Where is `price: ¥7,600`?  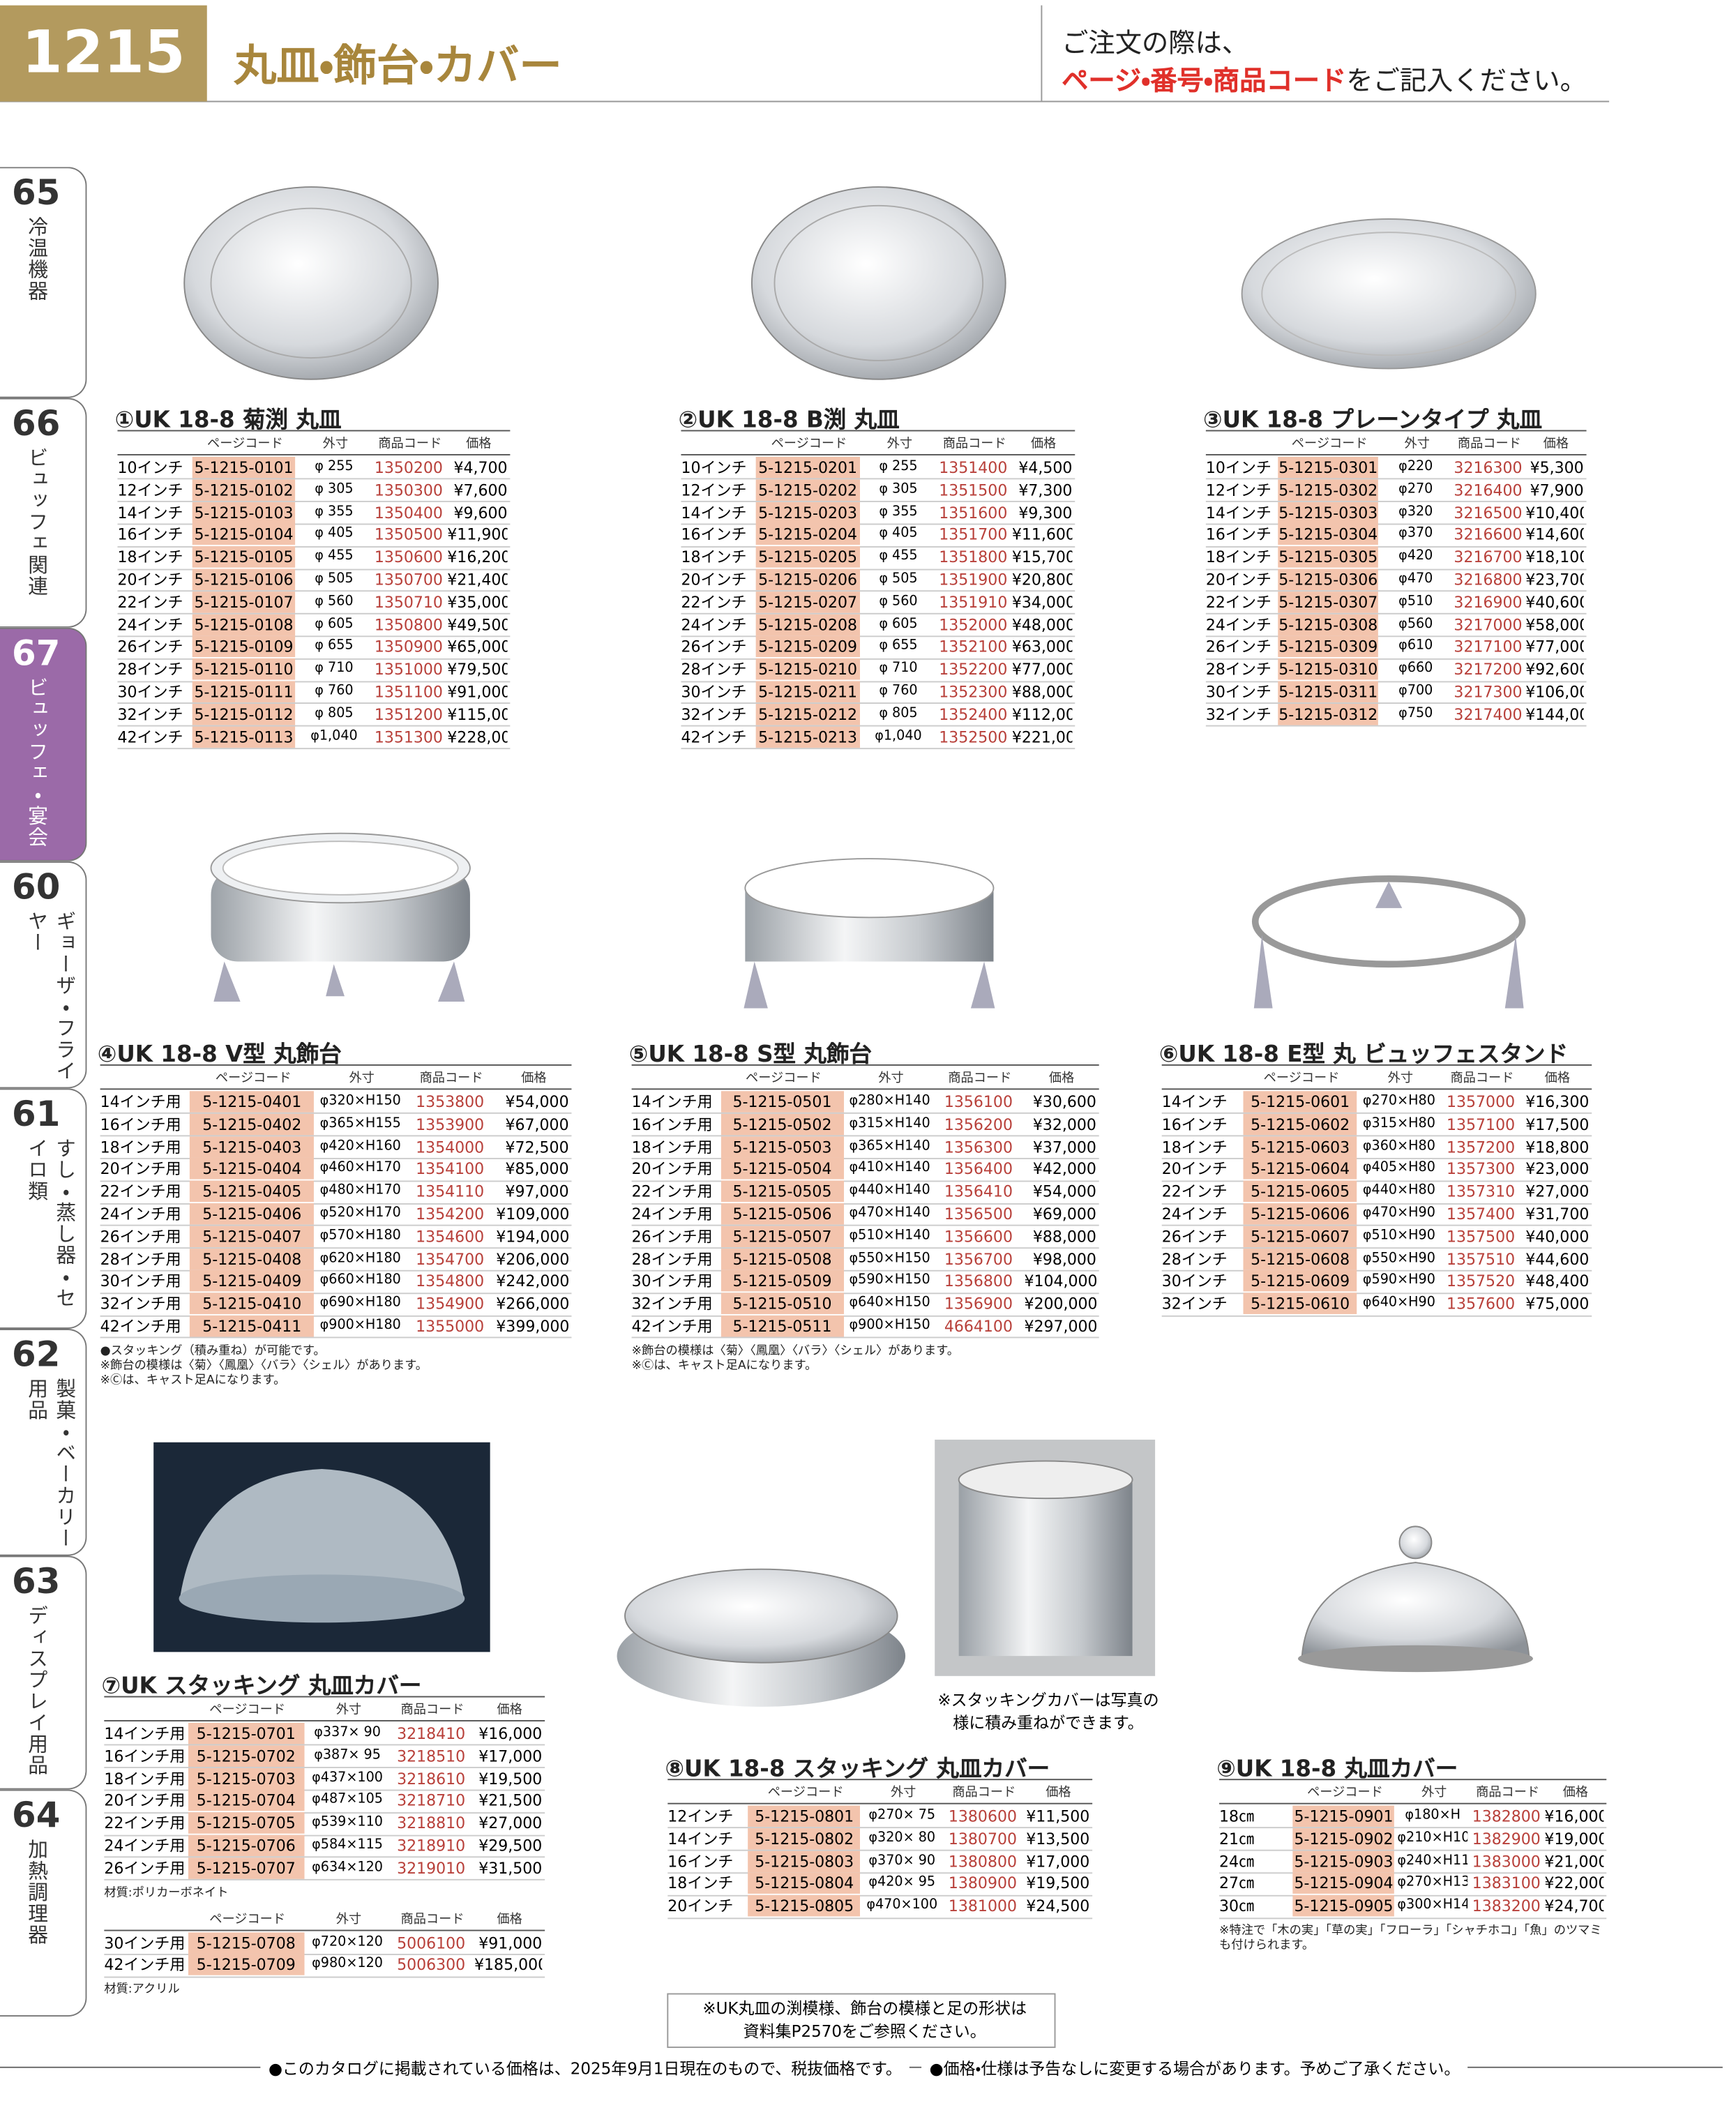 price: ¥7,600 is located at coordinates (480, 489).